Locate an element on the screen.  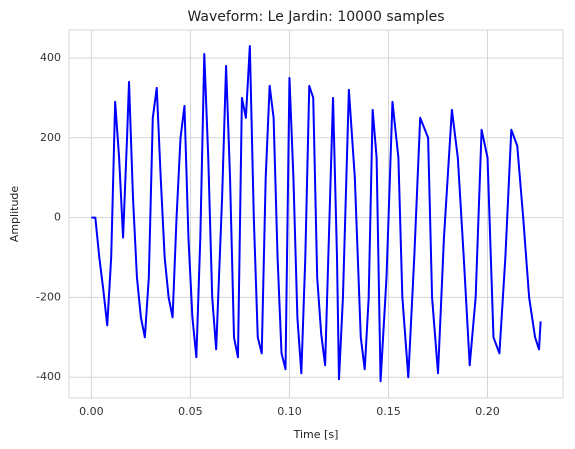
chart-title: Waveform: Le Jardin: 10000 samples is located at coordinates (315, 17).